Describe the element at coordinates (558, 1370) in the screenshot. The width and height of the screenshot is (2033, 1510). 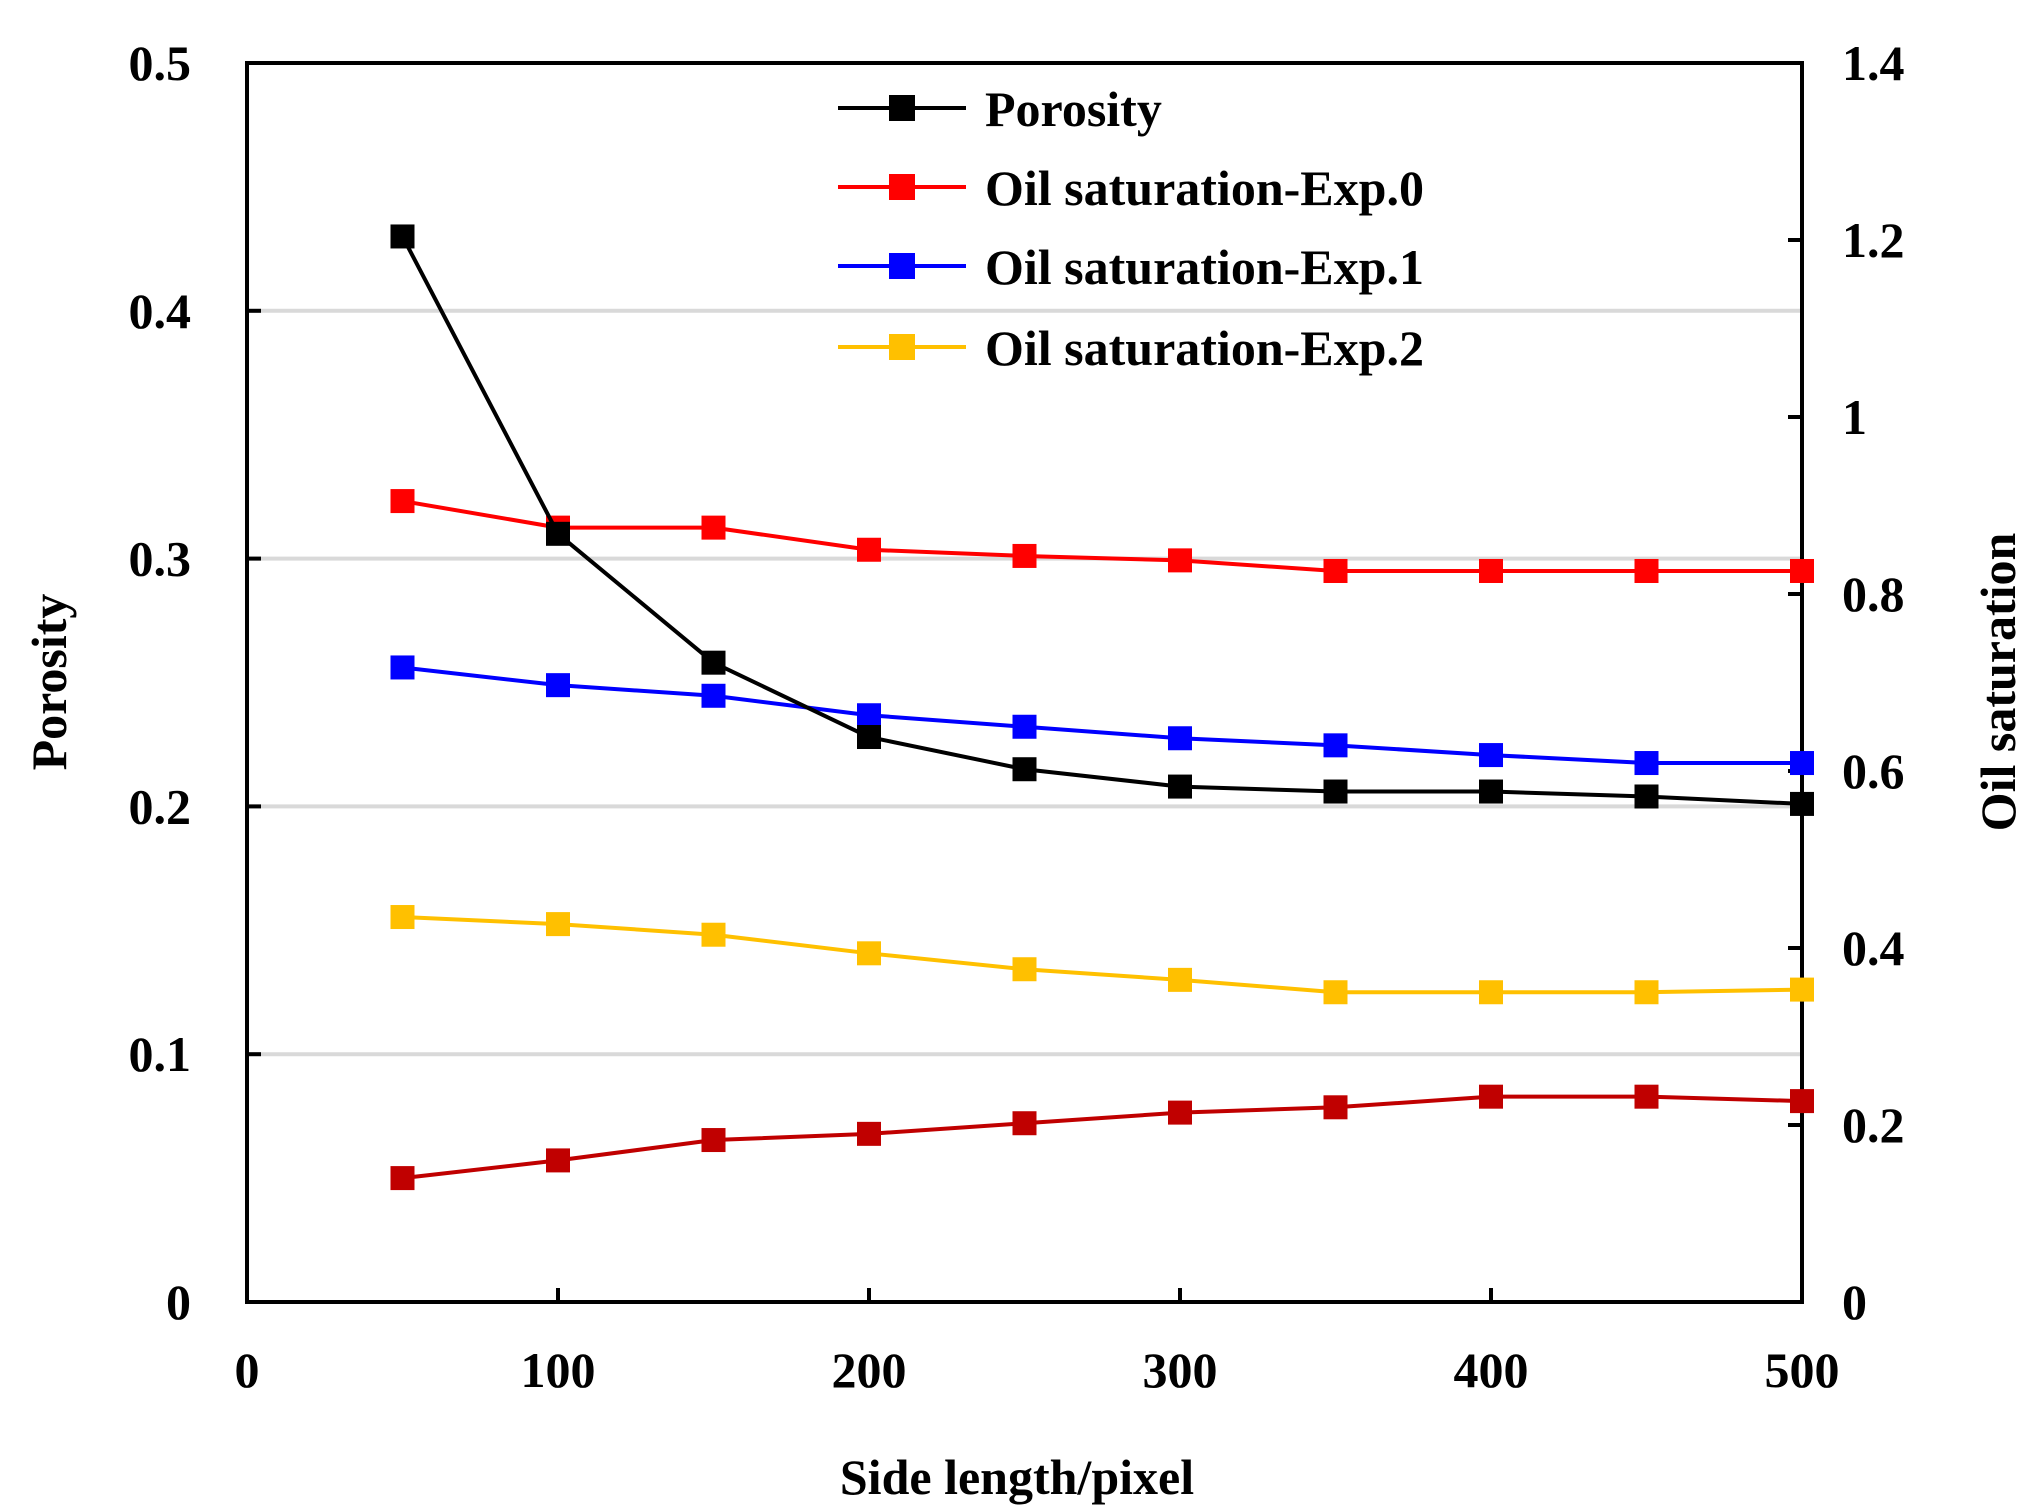
I see `x-tick-label-1: 100` at that location.